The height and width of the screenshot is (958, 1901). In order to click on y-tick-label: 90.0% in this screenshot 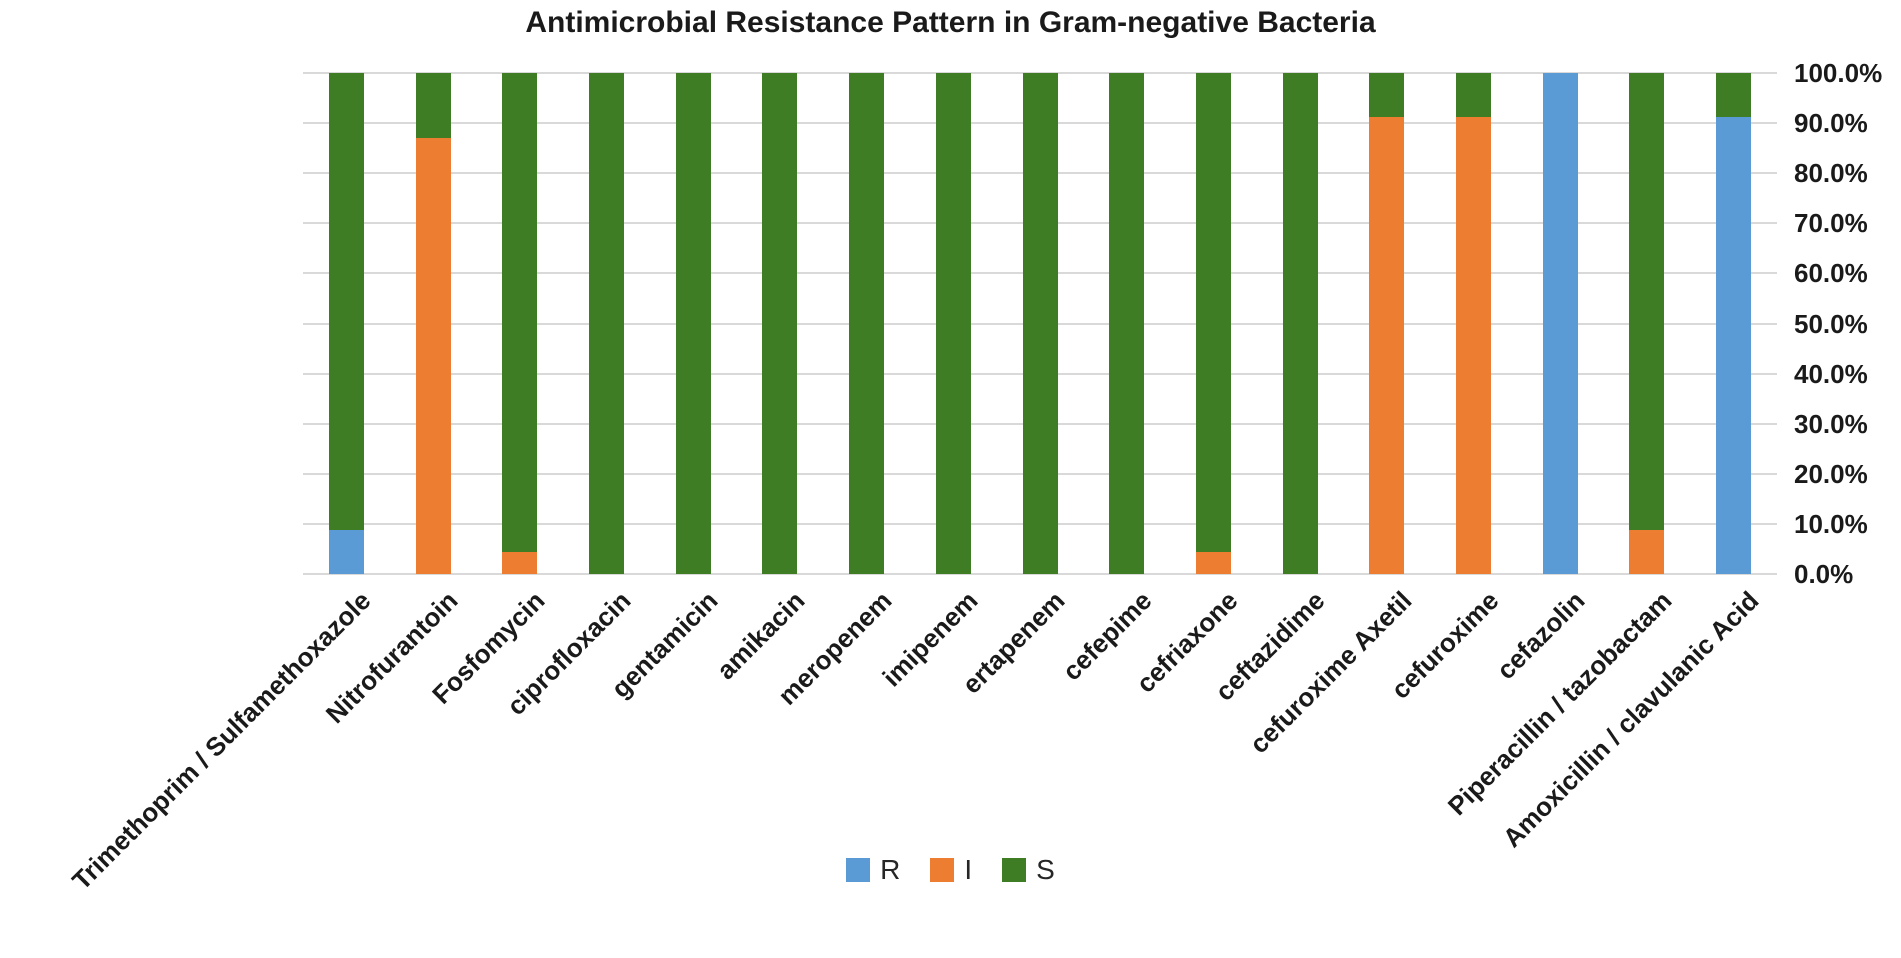, I will do `click(1831, 123)`.